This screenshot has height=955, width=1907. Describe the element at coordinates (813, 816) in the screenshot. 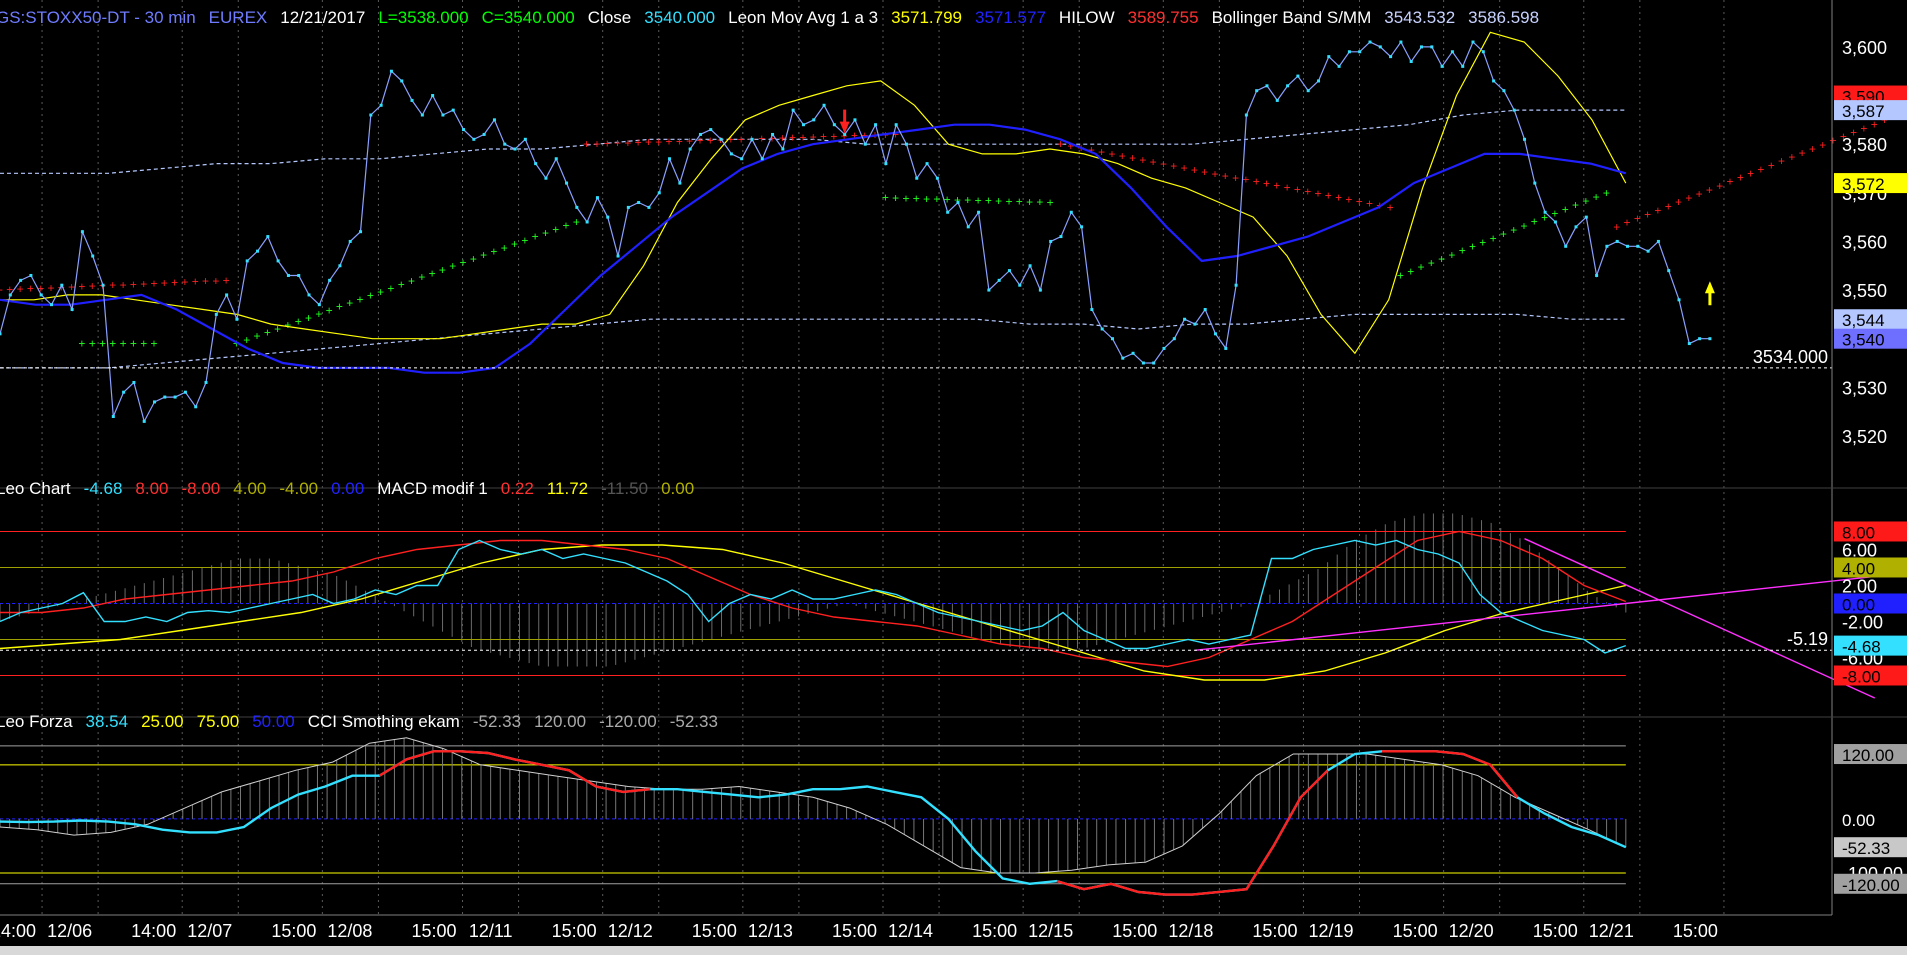

I see `cci-pane` at that location.